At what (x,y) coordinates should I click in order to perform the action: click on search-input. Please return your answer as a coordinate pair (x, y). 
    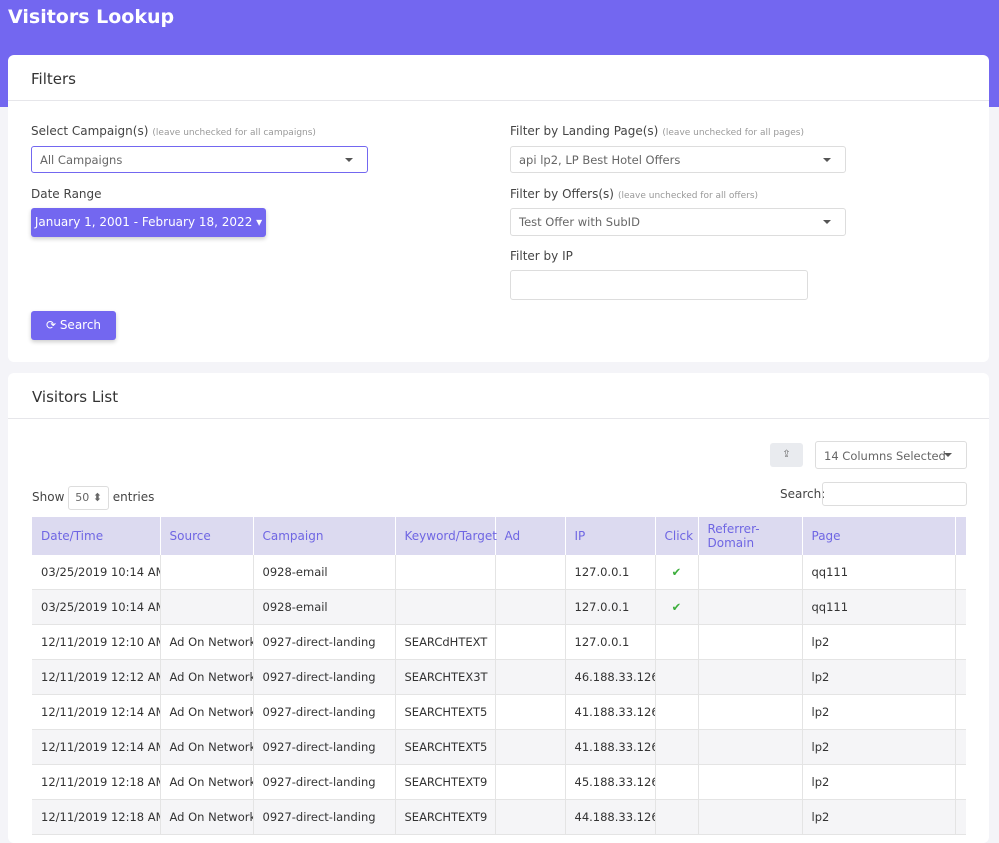
    Looking at the image, I should click on (894, 494).